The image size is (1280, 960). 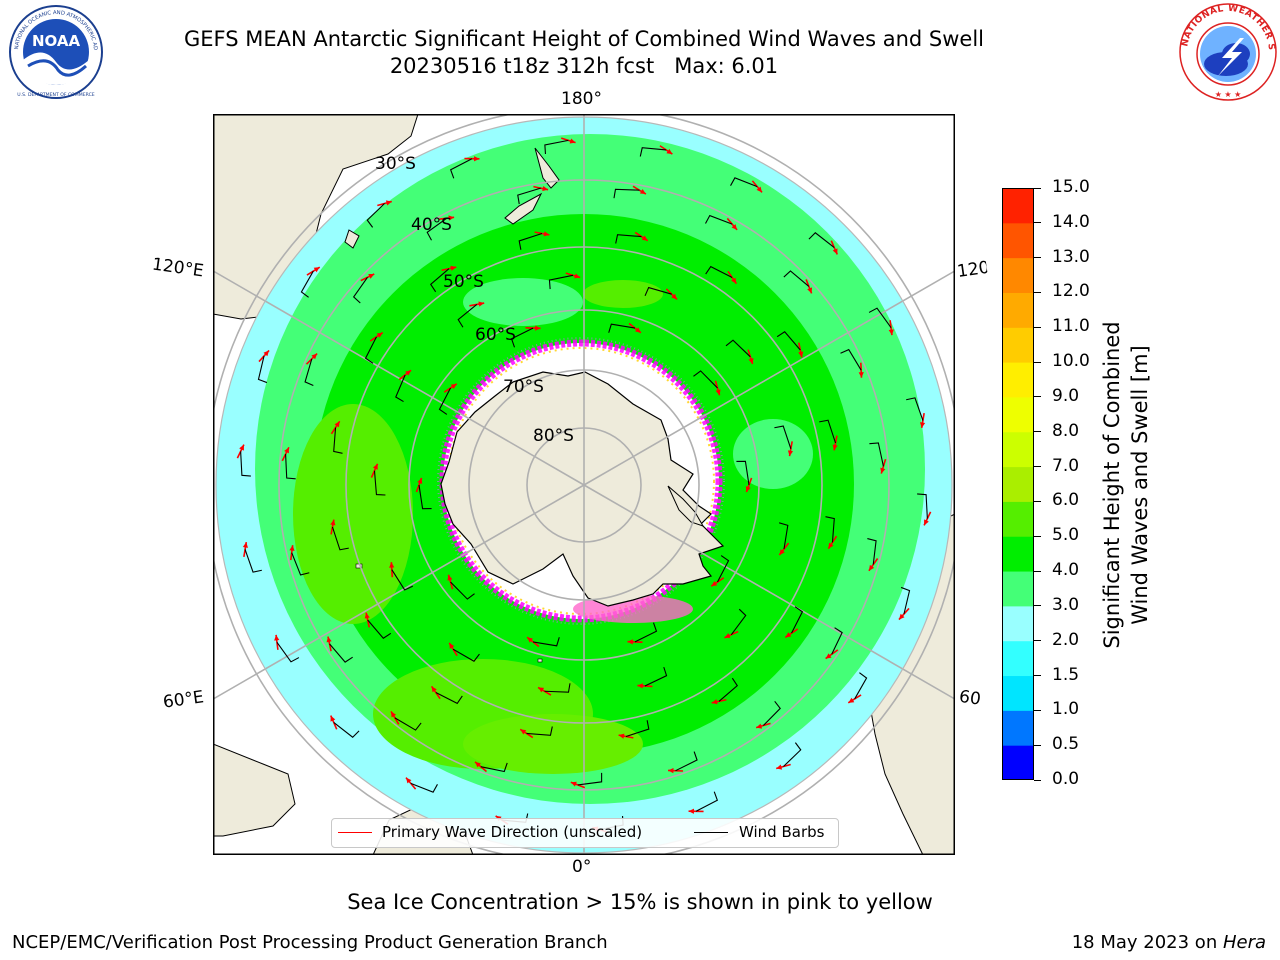 What do you see at coordinates (254, 790) in the screenshot?
I see `africa-landmass` at bounding box center [254, 790].